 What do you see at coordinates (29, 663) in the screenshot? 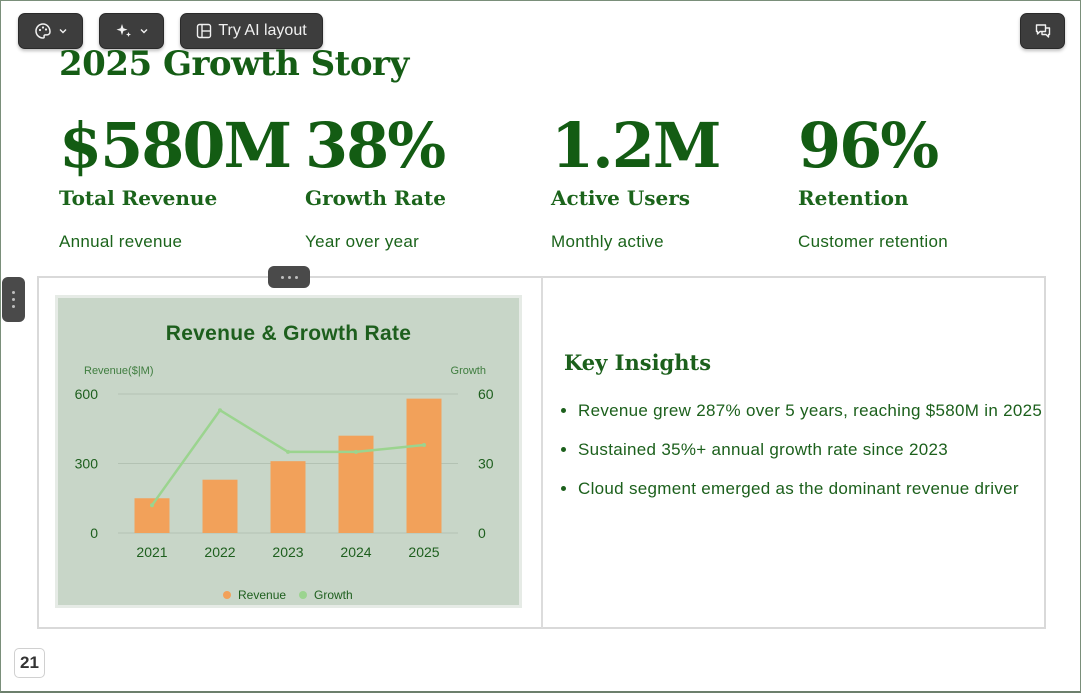
I see `page-number: 21` at bounding box center [29, 663].